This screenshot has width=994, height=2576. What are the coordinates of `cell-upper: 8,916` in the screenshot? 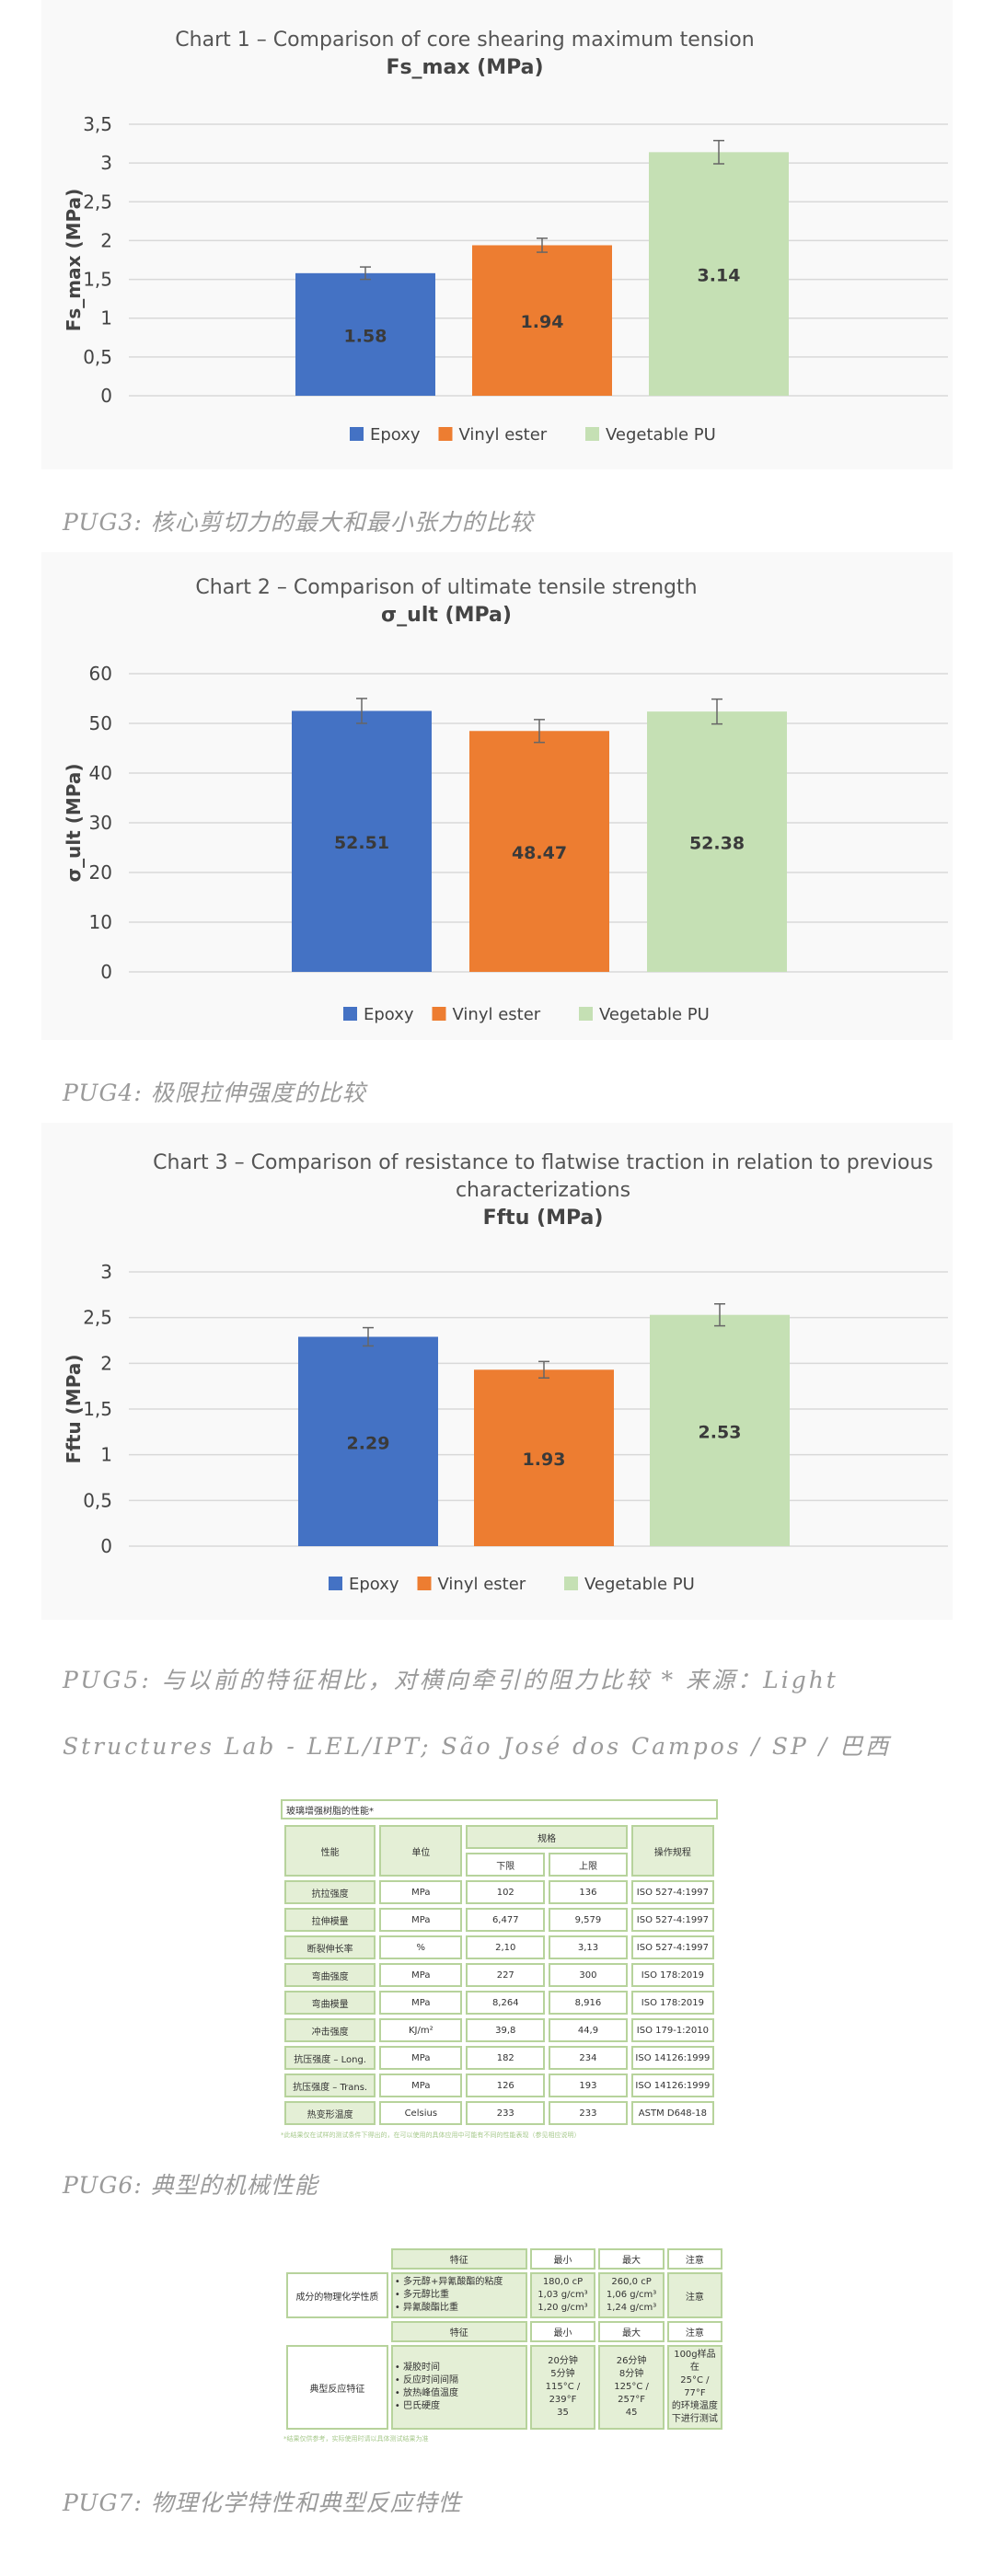 It's located at (589, 2003).